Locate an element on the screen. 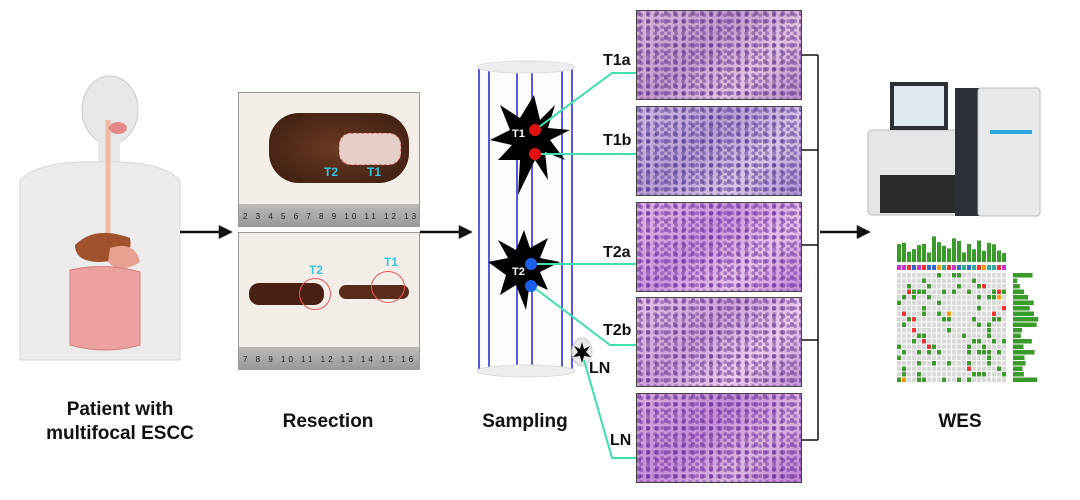 The width and height of the screenshot is (1080, 500). sample-label-t2a: T2a is located at coordinates (617, 252).